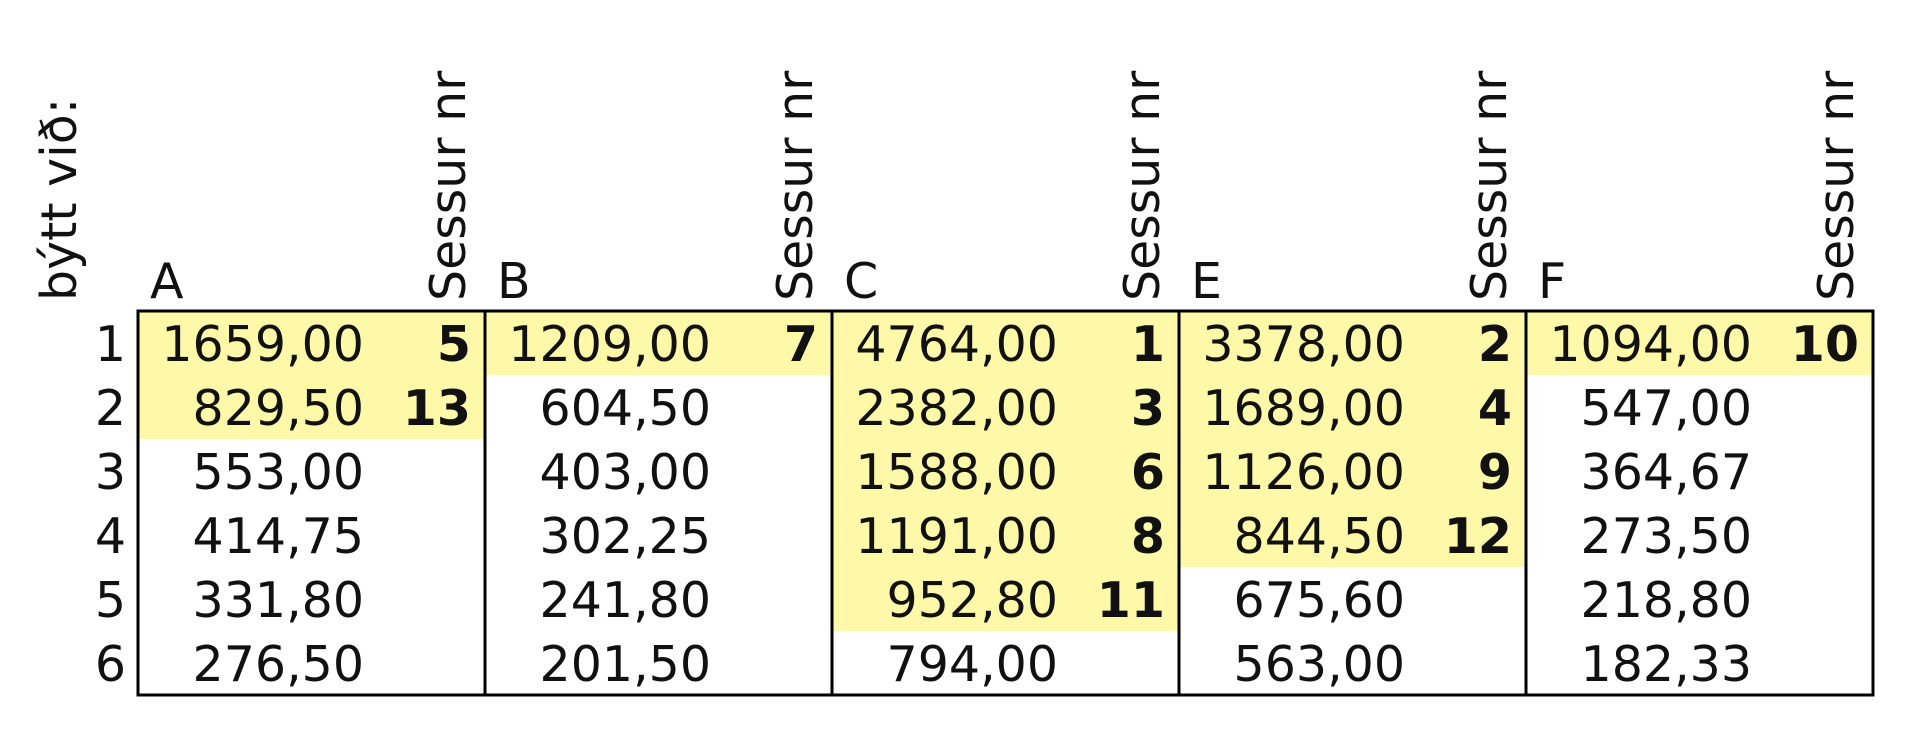 The image size is (1926, 756). I want to click on side-label: býtt við:, so click(59, 199).